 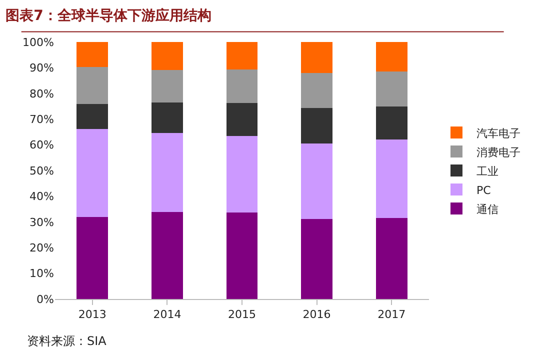 What do you see at coordinates (498, 133) in the screenshot?
I see `legend-label: 汽车电子` at bounding box center [498, 133].